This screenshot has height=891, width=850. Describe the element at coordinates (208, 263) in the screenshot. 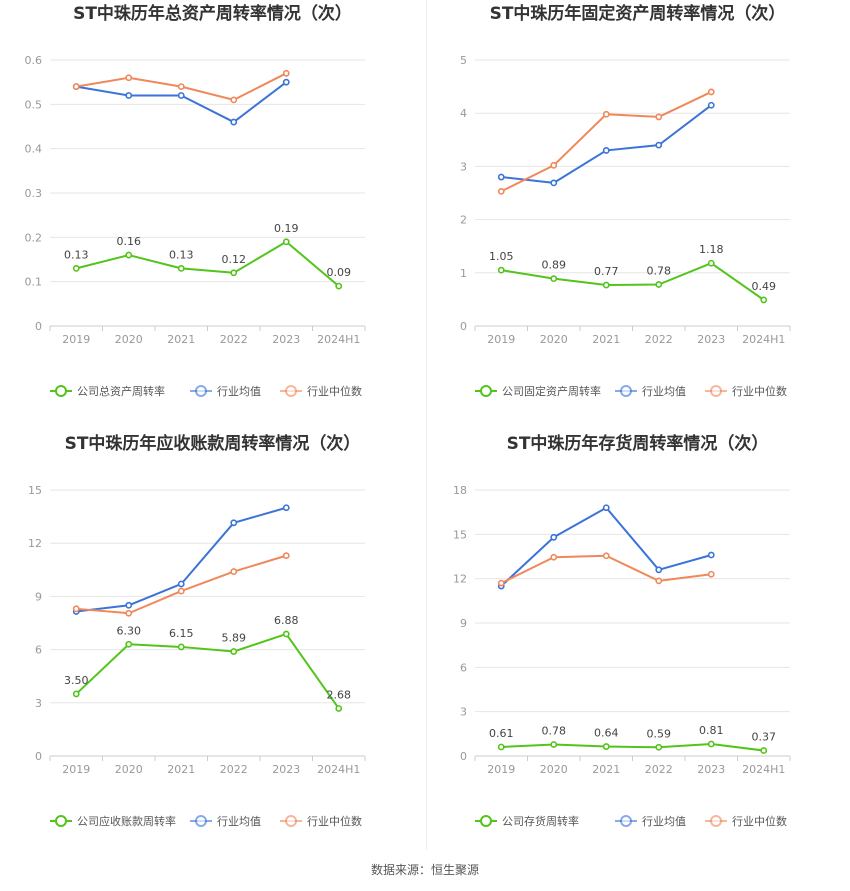

I see `series-line` at that location.